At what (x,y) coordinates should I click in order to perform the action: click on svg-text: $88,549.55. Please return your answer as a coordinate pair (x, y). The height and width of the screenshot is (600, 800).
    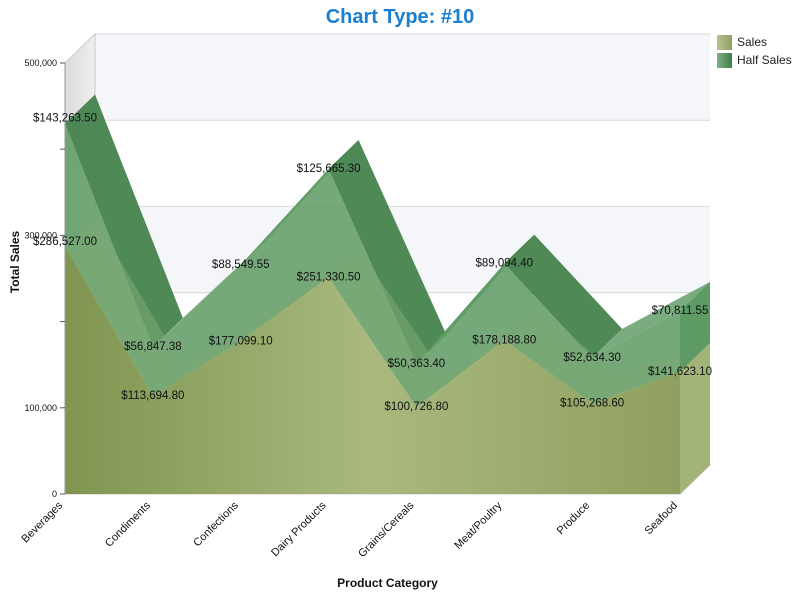
    Looking at the image, I should click on (241, 265).